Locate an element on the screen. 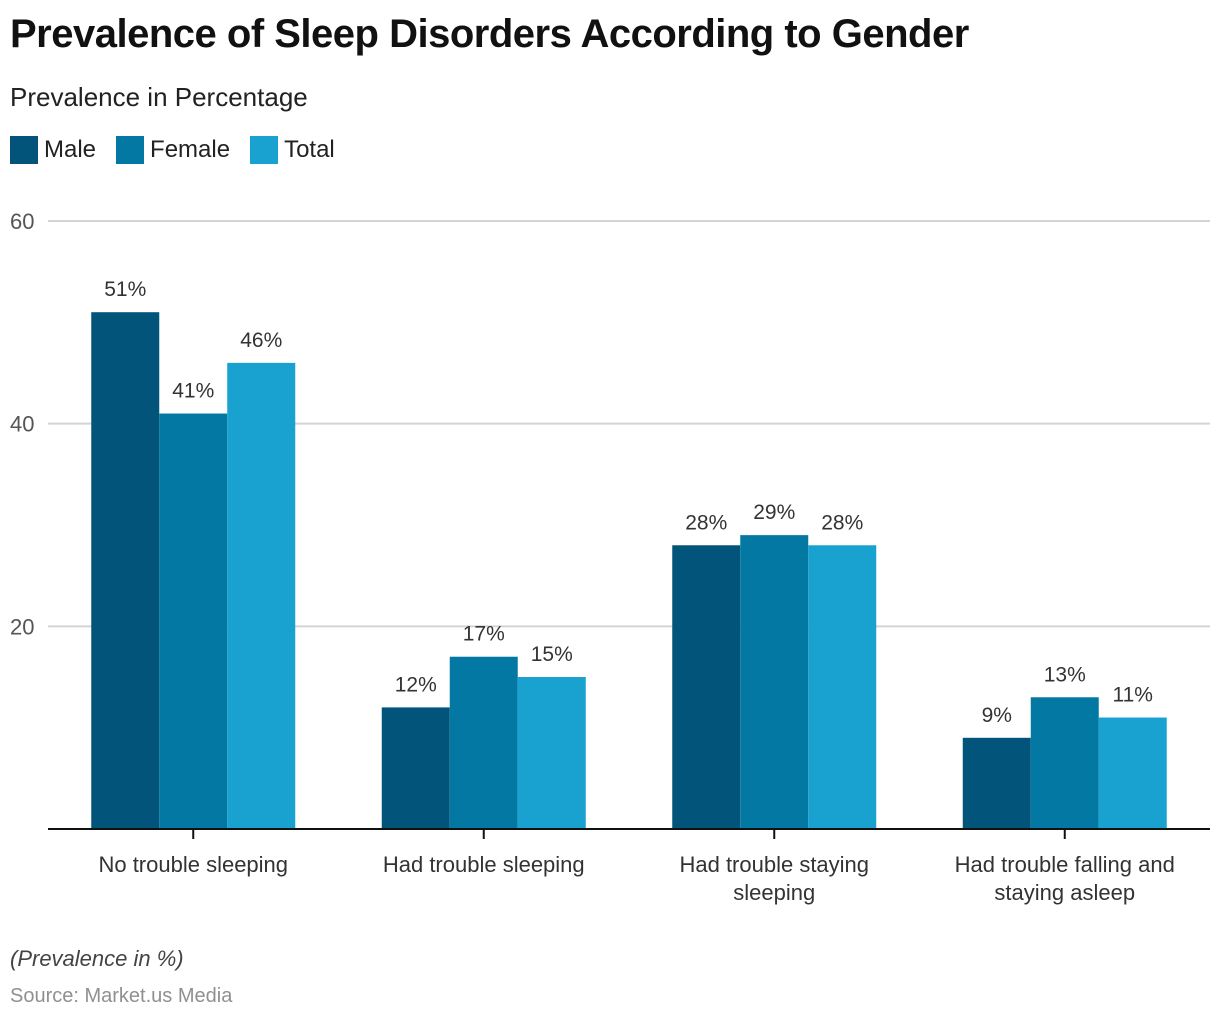  legend: Male Female Total is located at coordinates (182, 150).